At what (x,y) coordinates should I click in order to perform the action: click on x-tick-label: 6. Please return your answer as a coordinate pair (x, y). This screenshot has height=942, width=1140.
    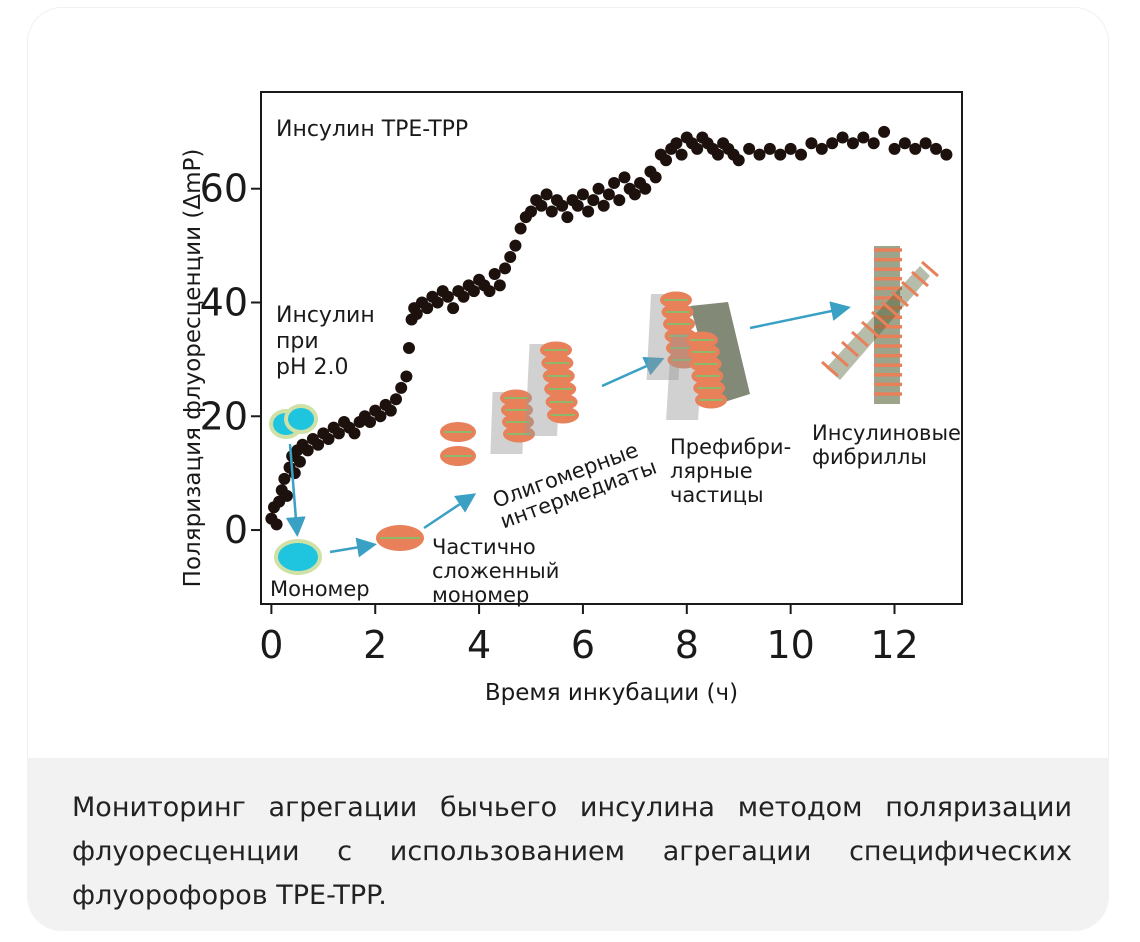
    Looking at the image, I should click on (583, 645).